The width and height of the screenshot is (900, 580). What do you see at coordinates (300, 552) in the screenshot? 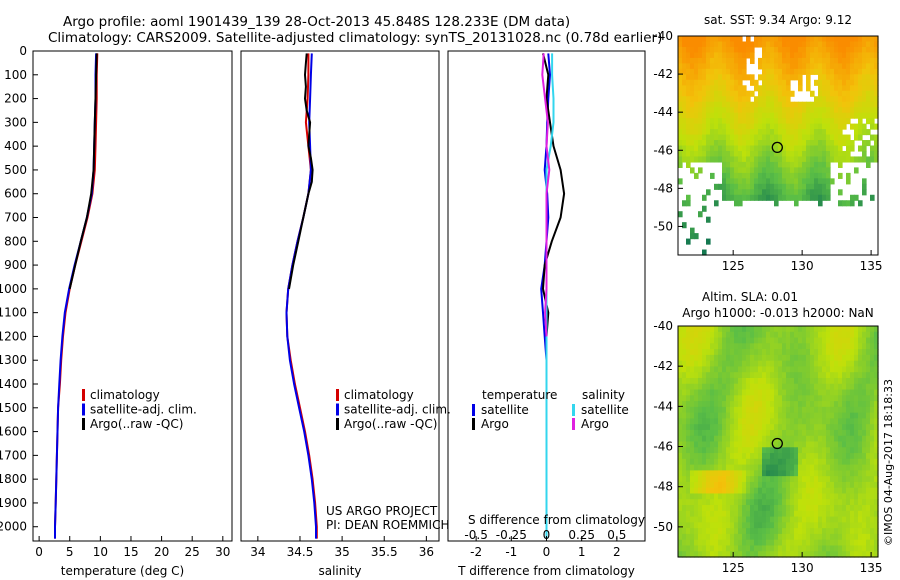
I see `x-tick-label: 34.5` at bounding box center [300, 552].